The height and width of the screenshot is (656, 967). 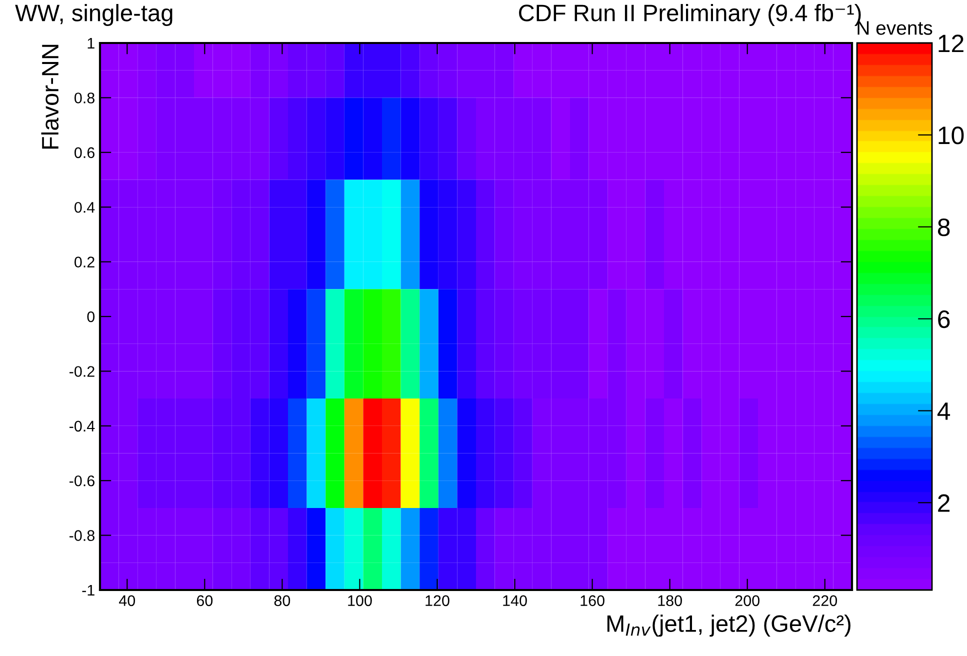 I want to click on x-tick-label: 80, so click(x=282, y=600).